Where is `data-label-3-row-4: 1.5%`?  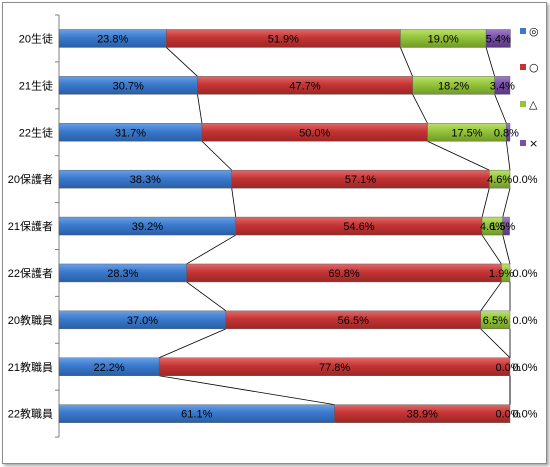
data-label-3-row-4: 1.5% is located at coordinates (502, 227).